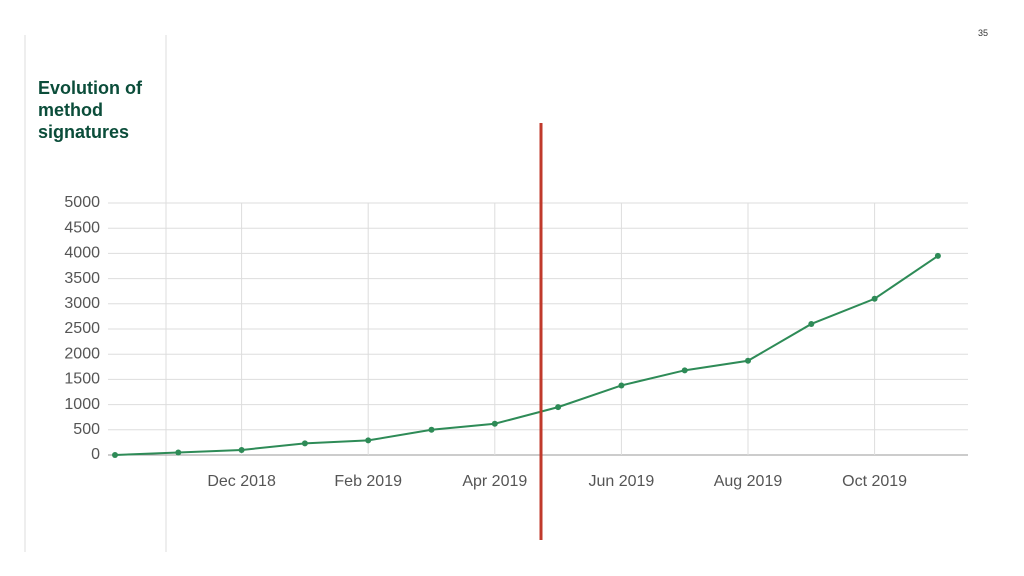  What do you see at coordinates (82, 404) in the screenshot?
I see `y-tick-label: 1000` at bounding box center [82, 404].